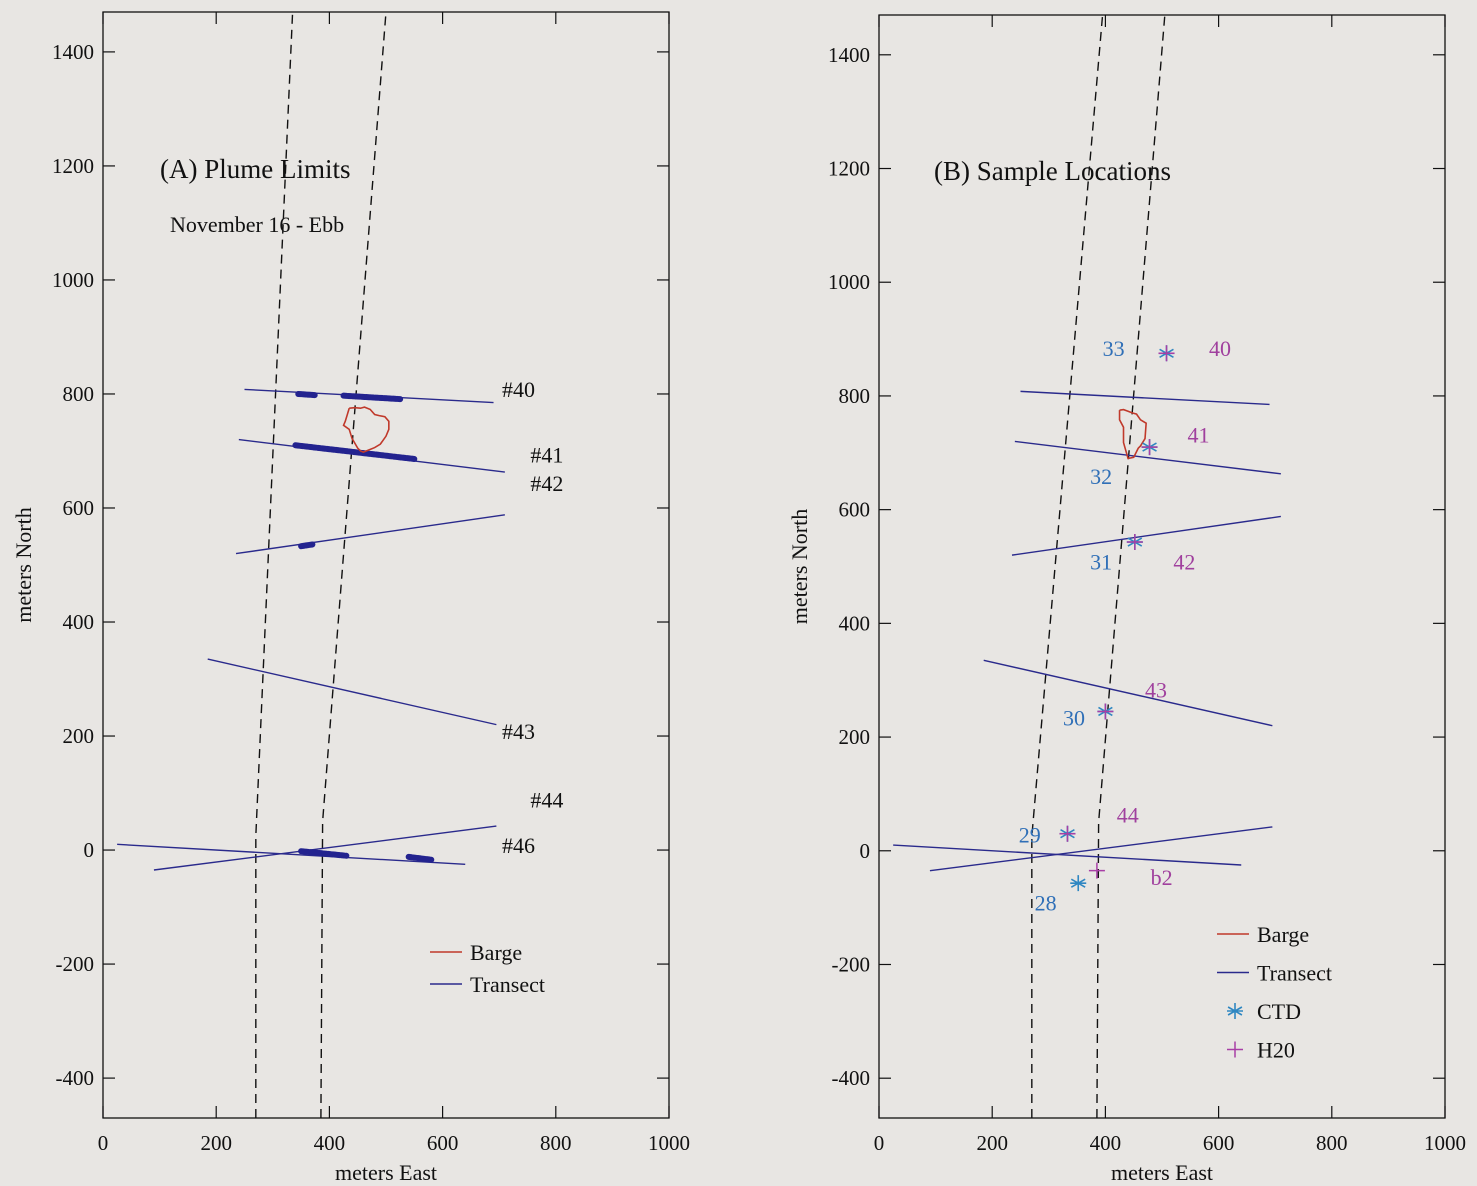  What do you see at coordinates (546, 483) in the screenshot?
I see `transect-label: #42` at bounding box center [546, 483].